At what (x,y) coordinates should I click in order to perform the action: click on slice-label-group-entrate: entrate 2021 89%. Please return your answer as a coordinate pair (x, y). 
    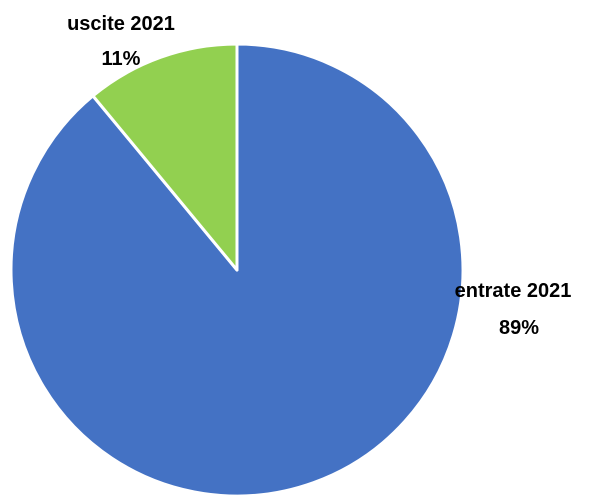
    Looking at the image, I should click on (513, 309).